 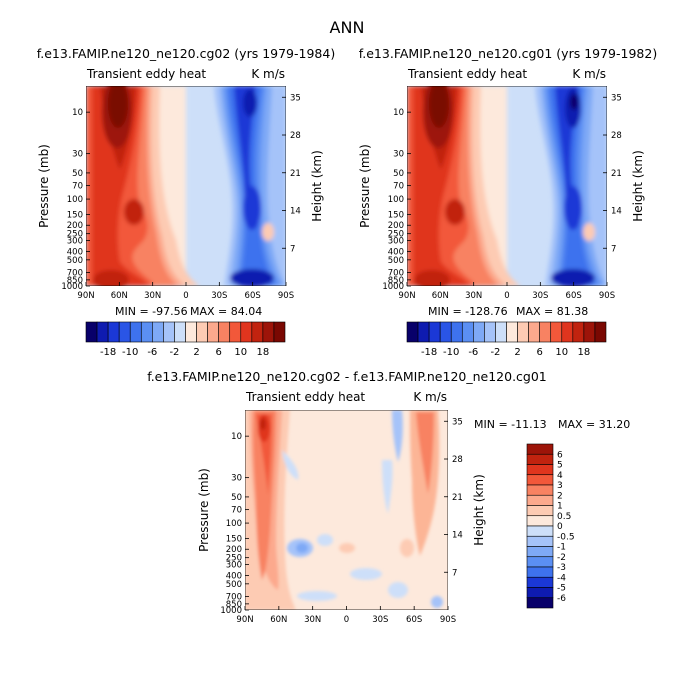 What do you see at coordinates (226, 311) in the screenshot?
I see `max-value: MAX = 84.04` at bounding box center [226, 311].